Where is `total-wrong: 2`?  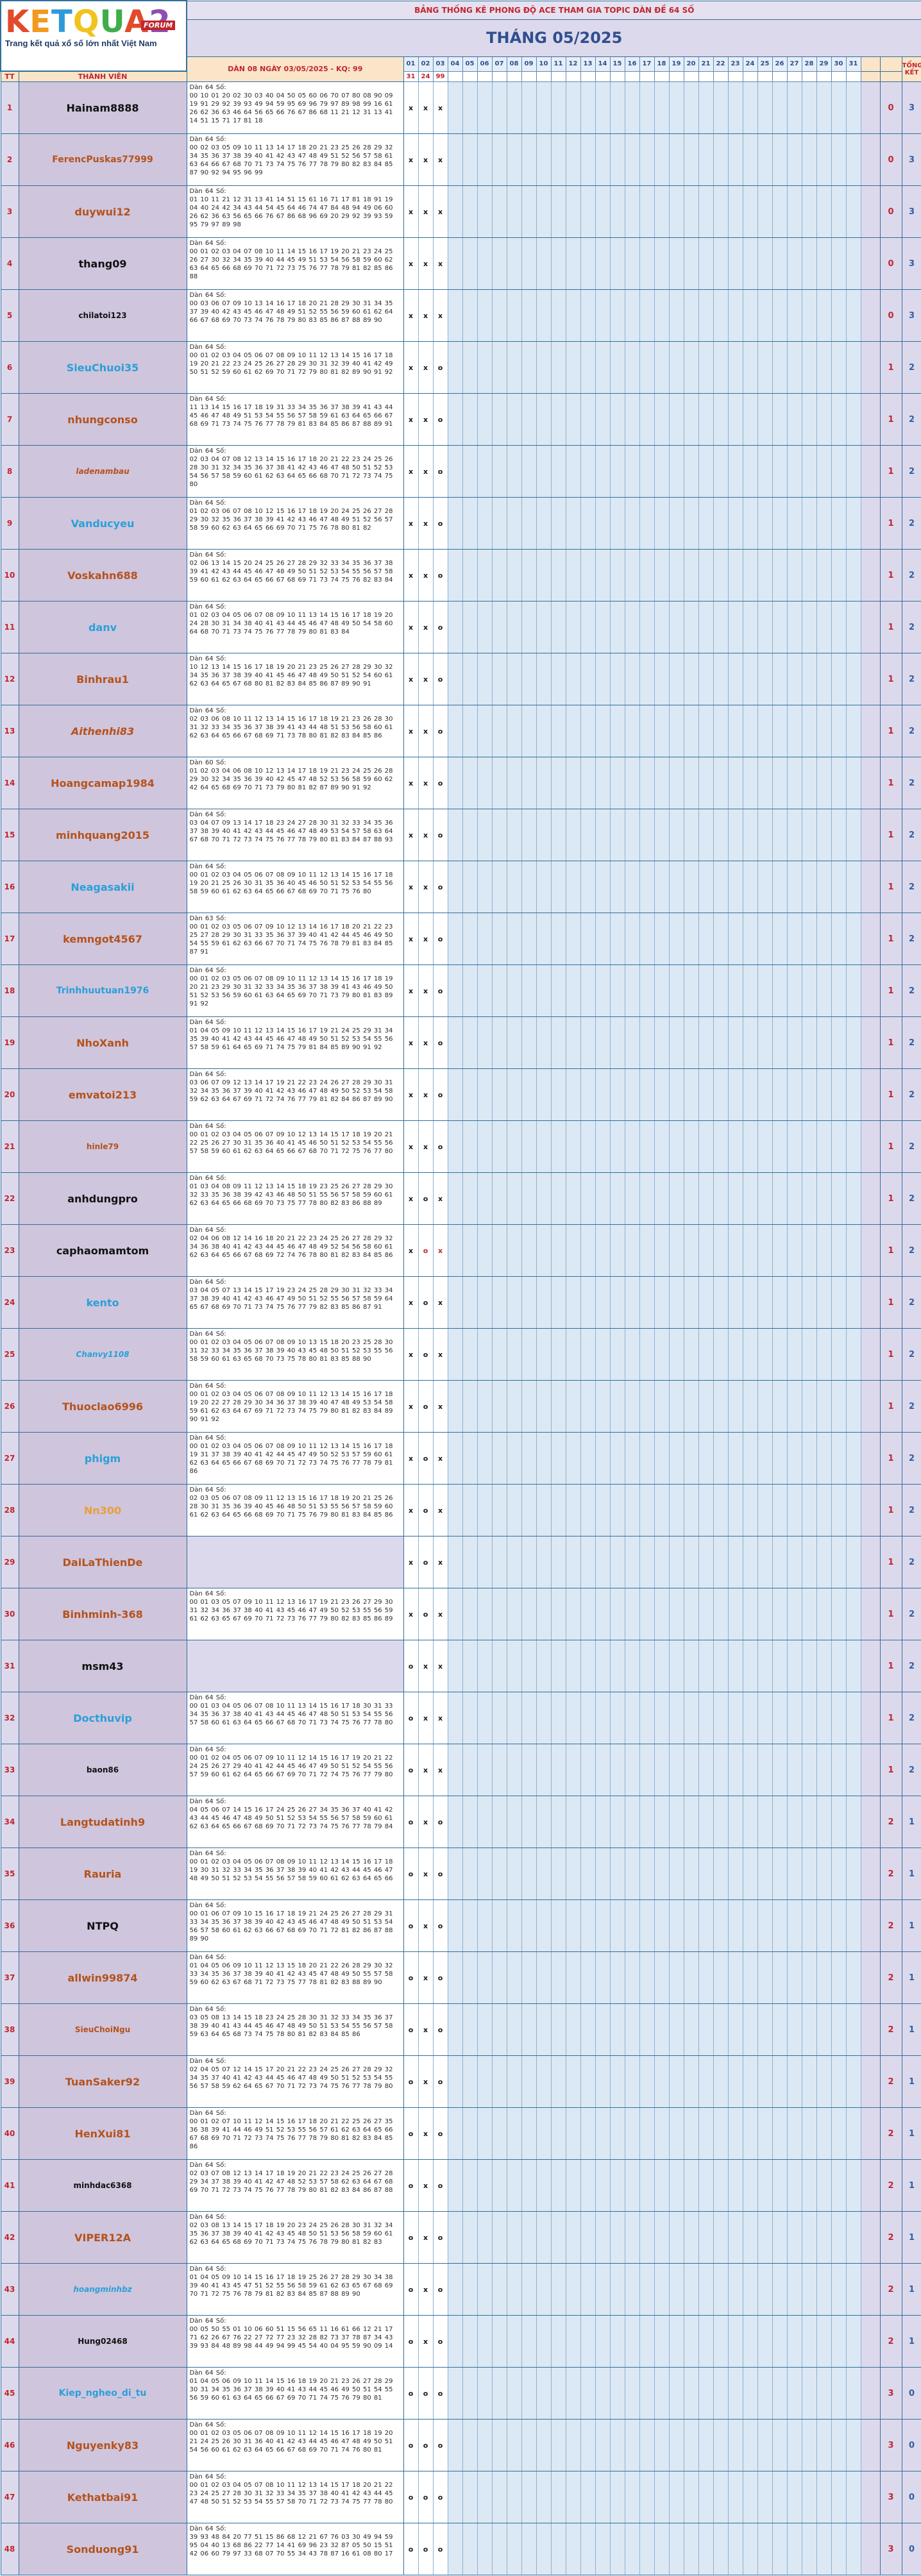 total-wrong: 2 is located at coordinates (911, 1146).